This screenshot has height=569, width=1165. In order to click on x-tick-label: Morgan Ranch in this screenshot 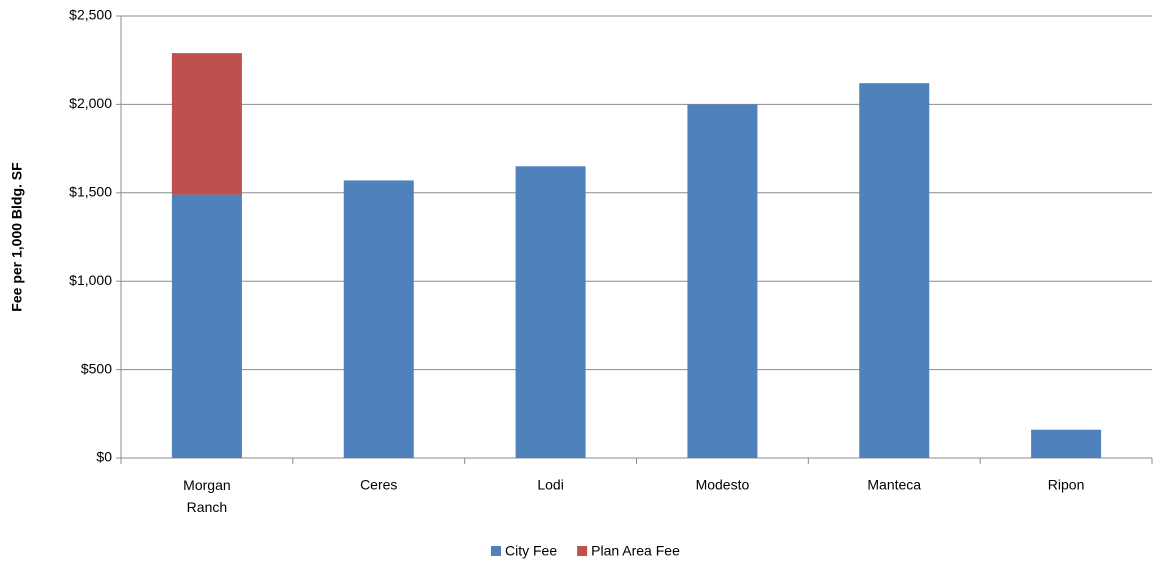, I will do `click(206, 496)`.